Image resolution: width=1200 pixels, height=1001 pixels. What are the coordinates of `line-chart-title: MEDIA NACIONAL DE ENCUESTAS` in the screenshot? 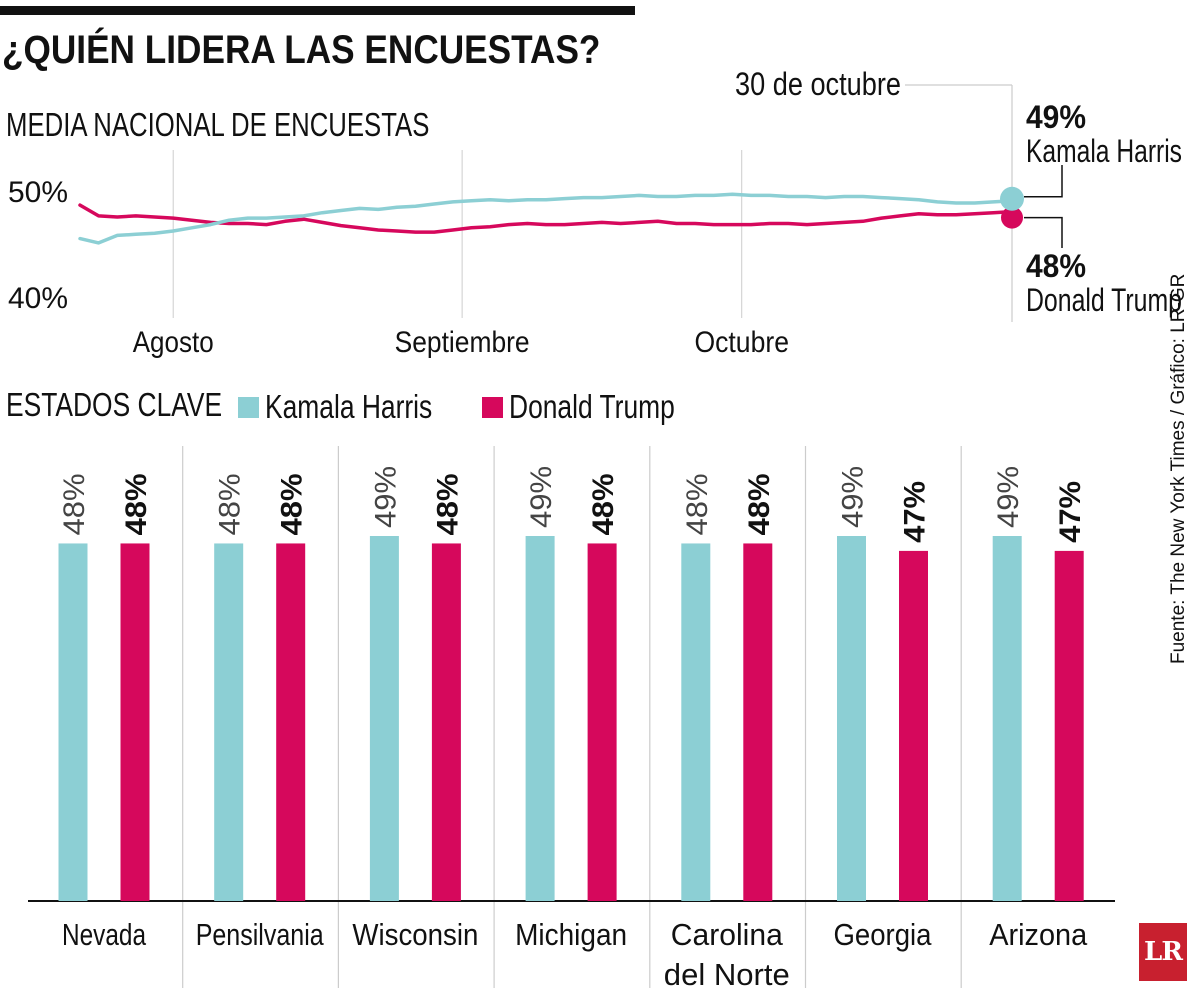 It's located at (218, 124).